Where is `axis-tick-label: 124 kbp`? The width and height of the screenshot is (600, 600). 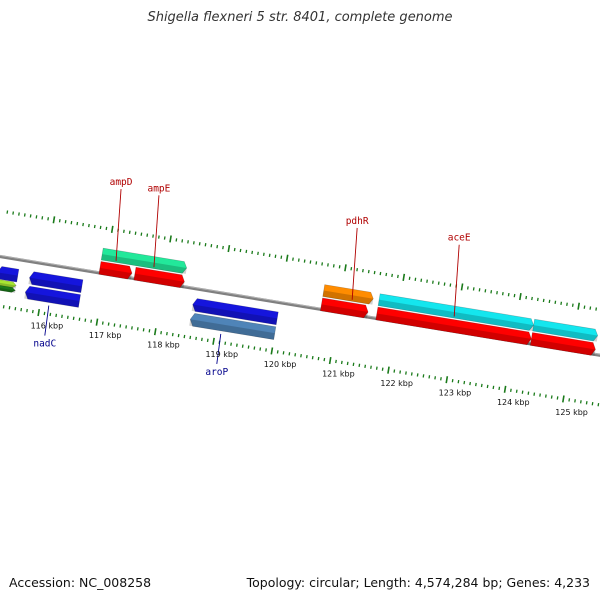
axis-tick-label: 124 kbp is located at coordinates (513, 402).